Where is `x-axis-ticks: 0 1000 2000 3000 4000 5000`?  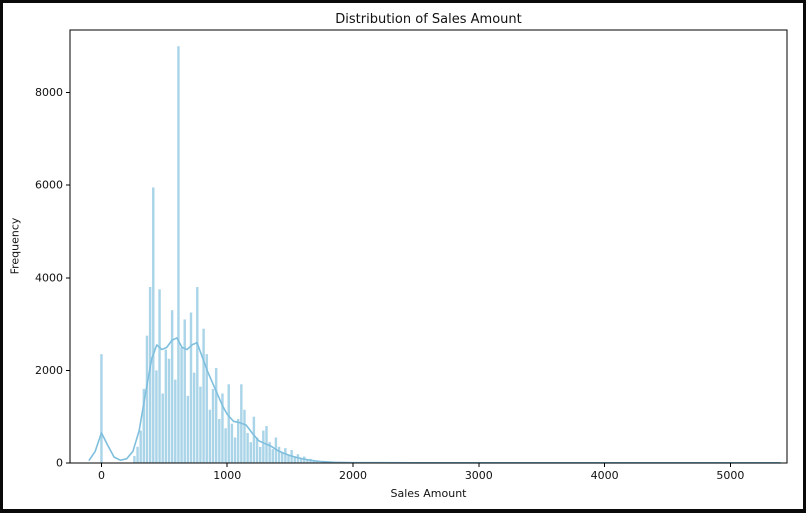 x-axis-ticks: 0 1000 2000 3000 4000 5000 is located at coordinates (421, 472).